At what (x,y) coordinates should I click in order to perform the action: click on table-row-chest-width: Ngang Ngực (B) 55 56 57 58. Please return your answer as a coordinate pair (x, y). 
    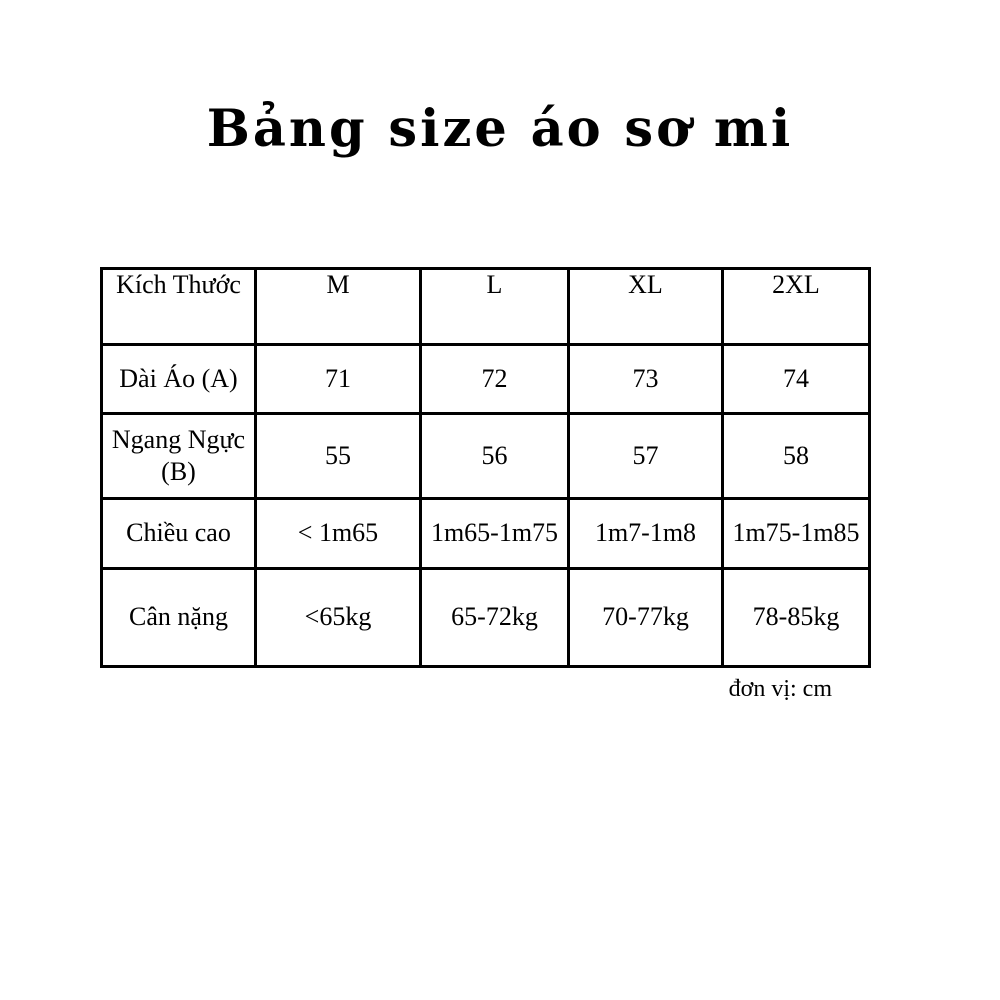
    Looking at the image, I should click on (485, 456).